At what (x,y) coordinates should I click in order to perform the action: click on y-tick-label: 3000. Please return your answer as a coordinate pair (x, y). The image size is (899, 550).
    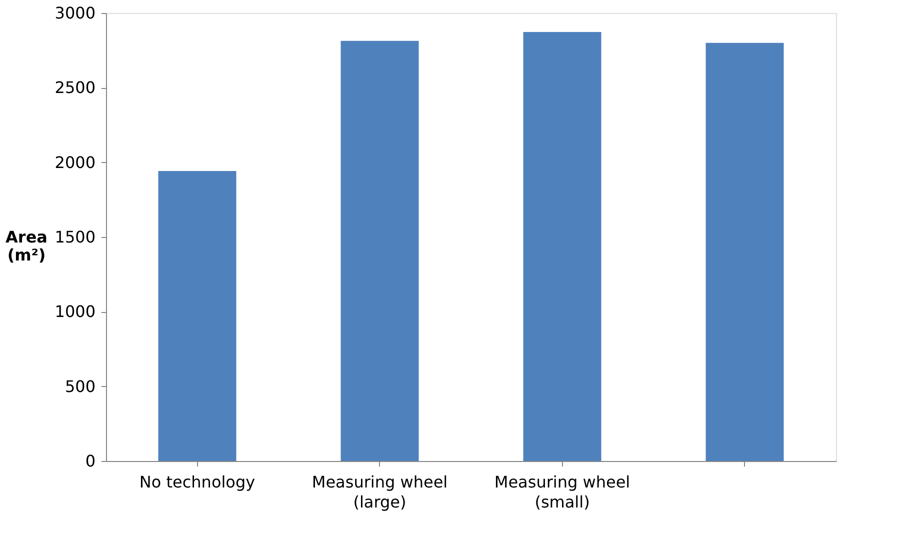
    Looking at the image, I should click on (75, 13).